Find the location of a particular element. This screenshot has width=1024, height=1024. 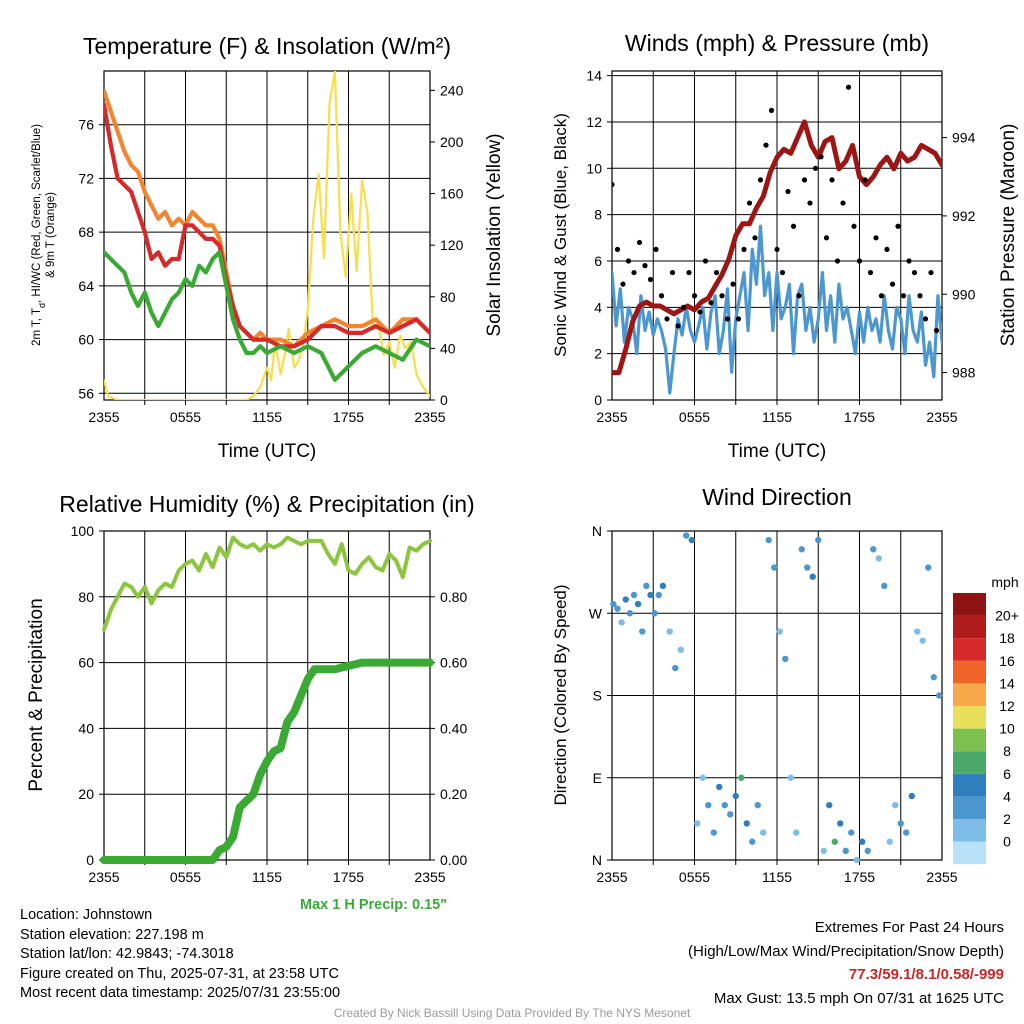

series-wind is located at coordinates (777, 309).